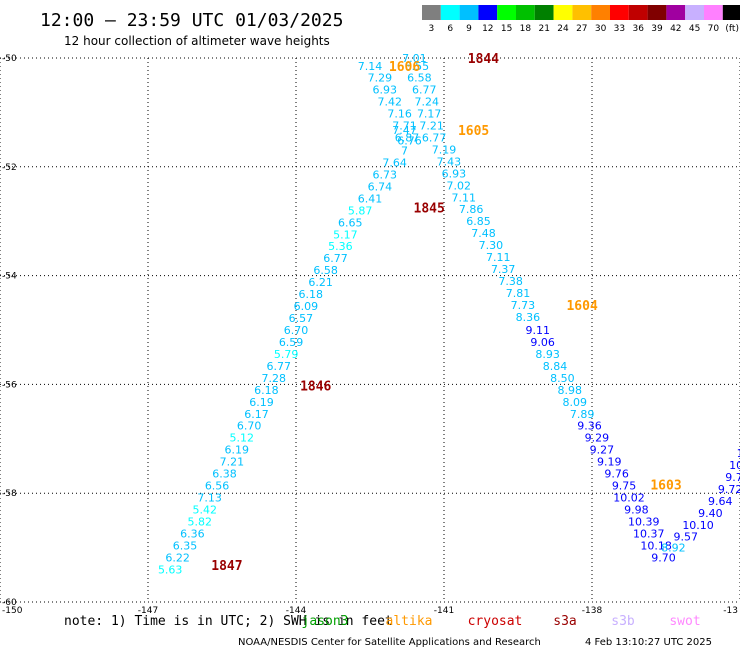 The width and height of the screenshot is (740, 650). I want to click on swh-value: 7.48, so click(483, 233).